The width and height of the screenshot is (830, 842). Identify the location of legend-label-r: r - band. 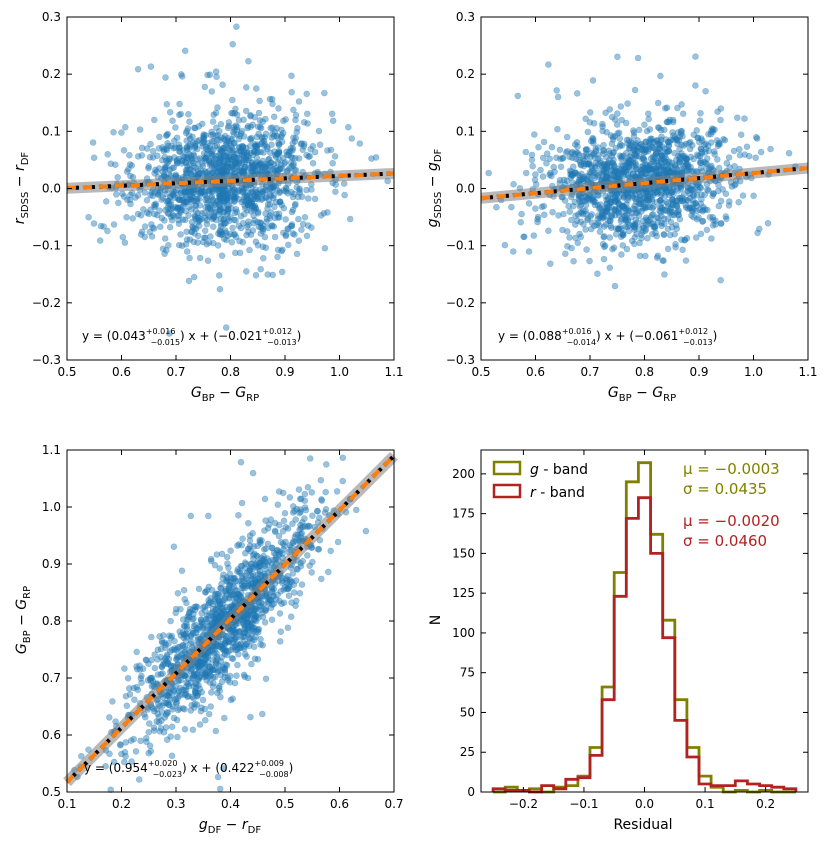
(557, 493).